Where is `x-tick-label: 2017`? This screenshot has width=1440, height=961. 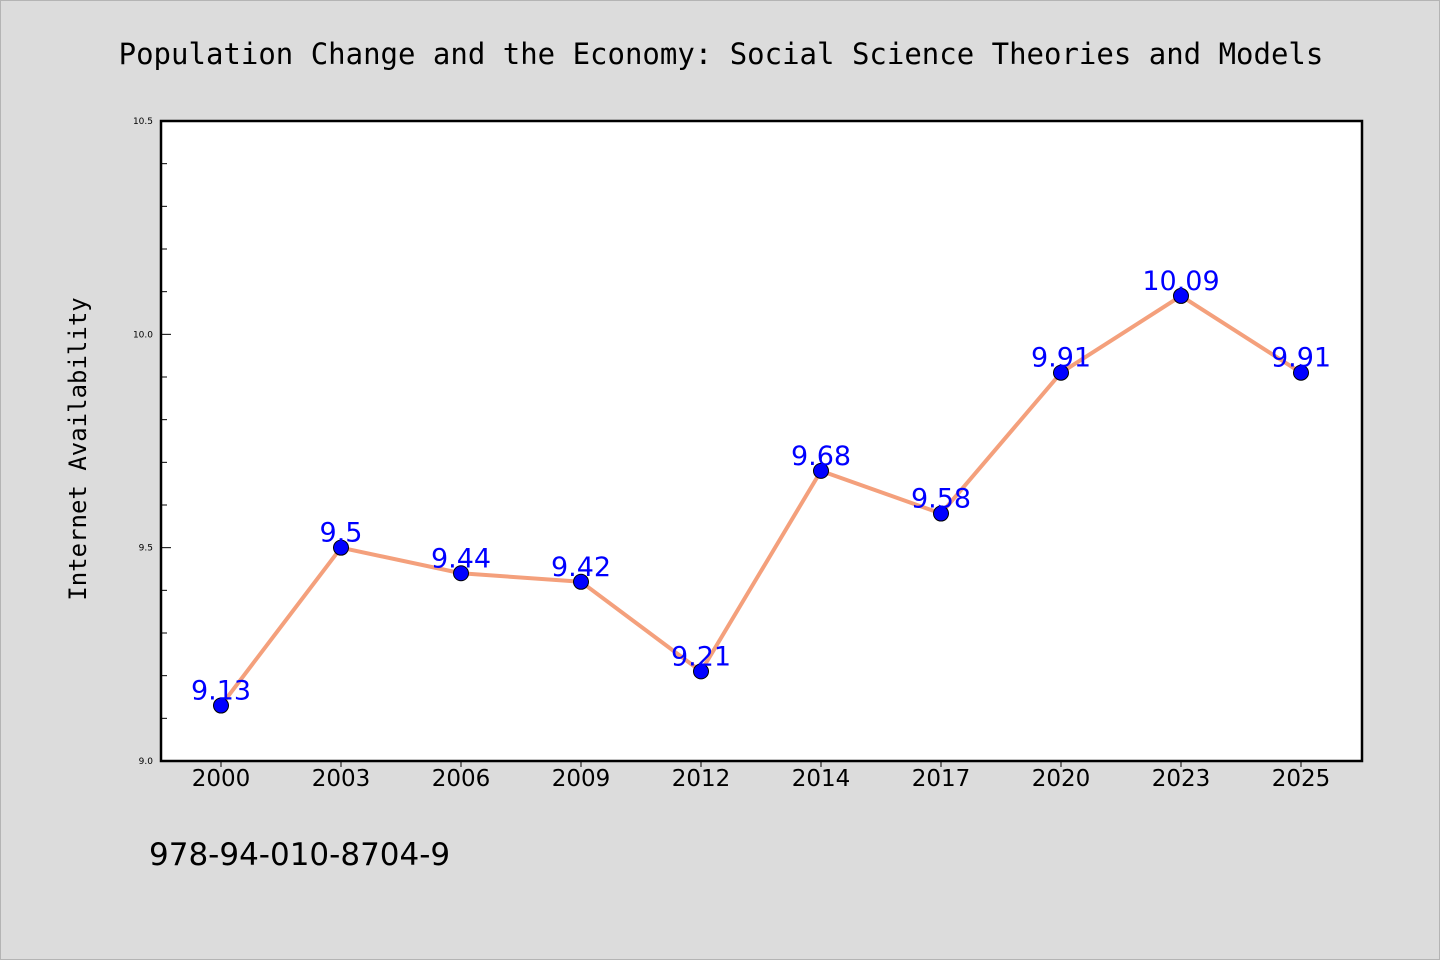
x-tick-label: 2017 is located at coordinates (941, 779).